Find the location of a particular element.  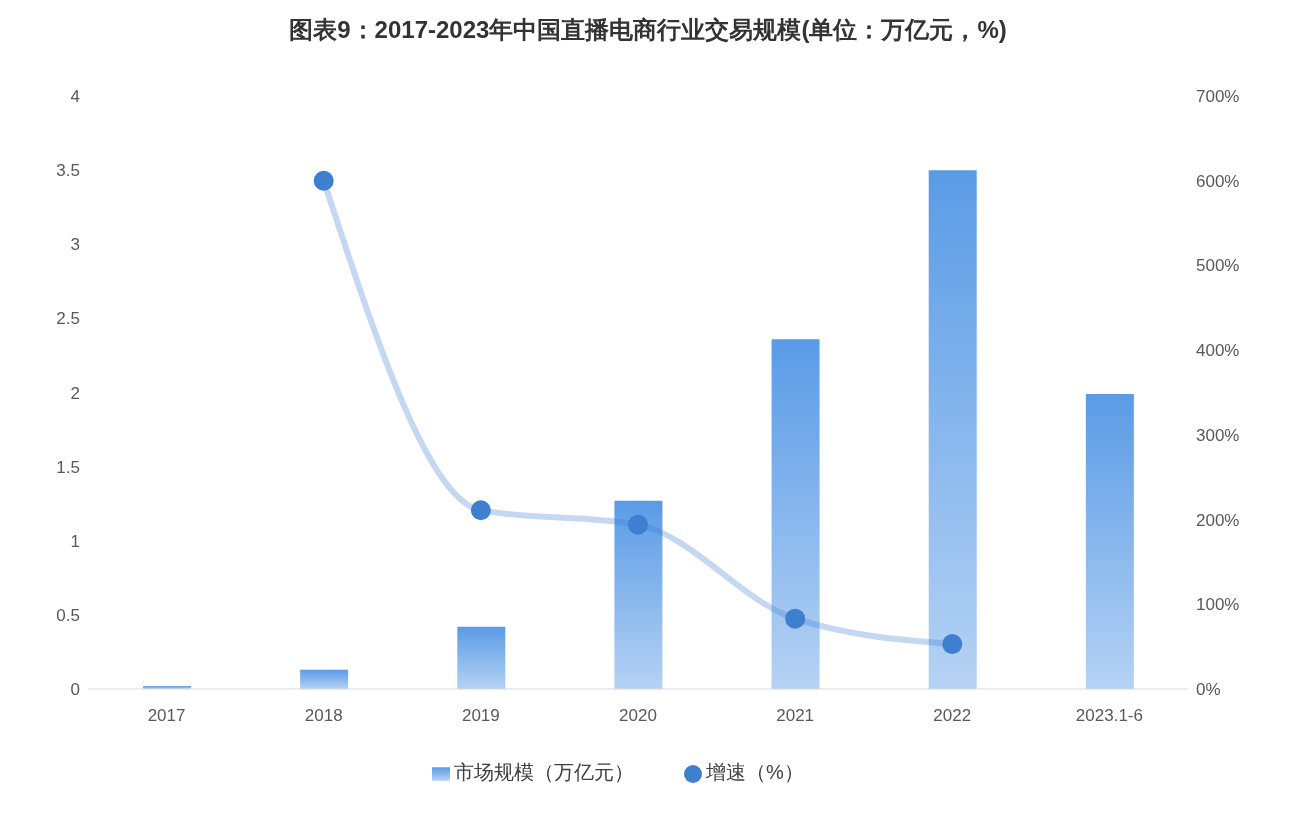

y-tick-label: 2.5 is located at coordinates (68, 319).